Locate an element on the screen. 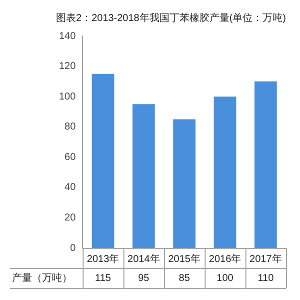 This screenshot has height=300, width=300. text: 产量（万吨） is located at coordinates (42, 278).